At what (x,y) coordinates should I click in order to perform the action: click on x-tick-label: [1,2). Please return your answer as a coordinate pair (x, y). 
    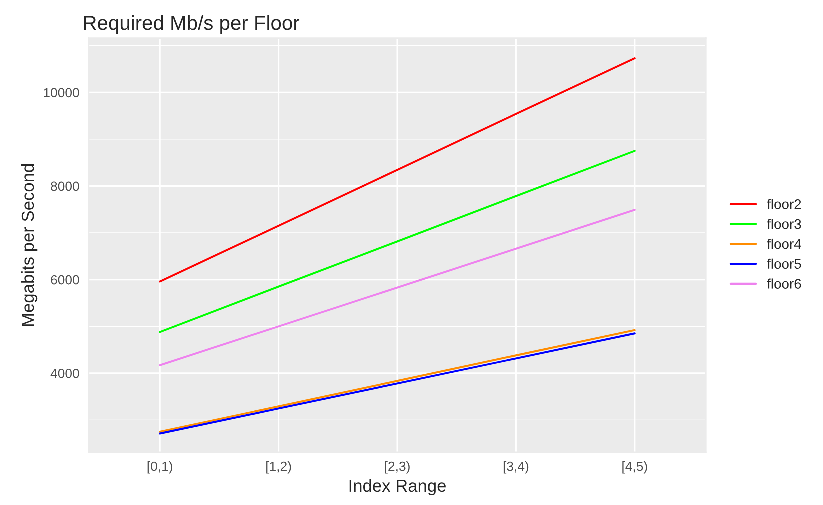
    Looking at the image, I should click on (279, 468).